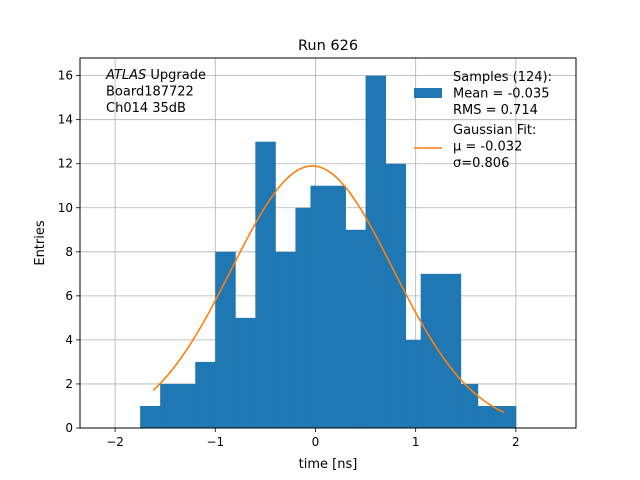 The width and height of the screenshot is (640, 480). Describe the element at coordinates (495, 110) in the screenshot. I see `legend-label-samples: RMS = 0.714` at that location.